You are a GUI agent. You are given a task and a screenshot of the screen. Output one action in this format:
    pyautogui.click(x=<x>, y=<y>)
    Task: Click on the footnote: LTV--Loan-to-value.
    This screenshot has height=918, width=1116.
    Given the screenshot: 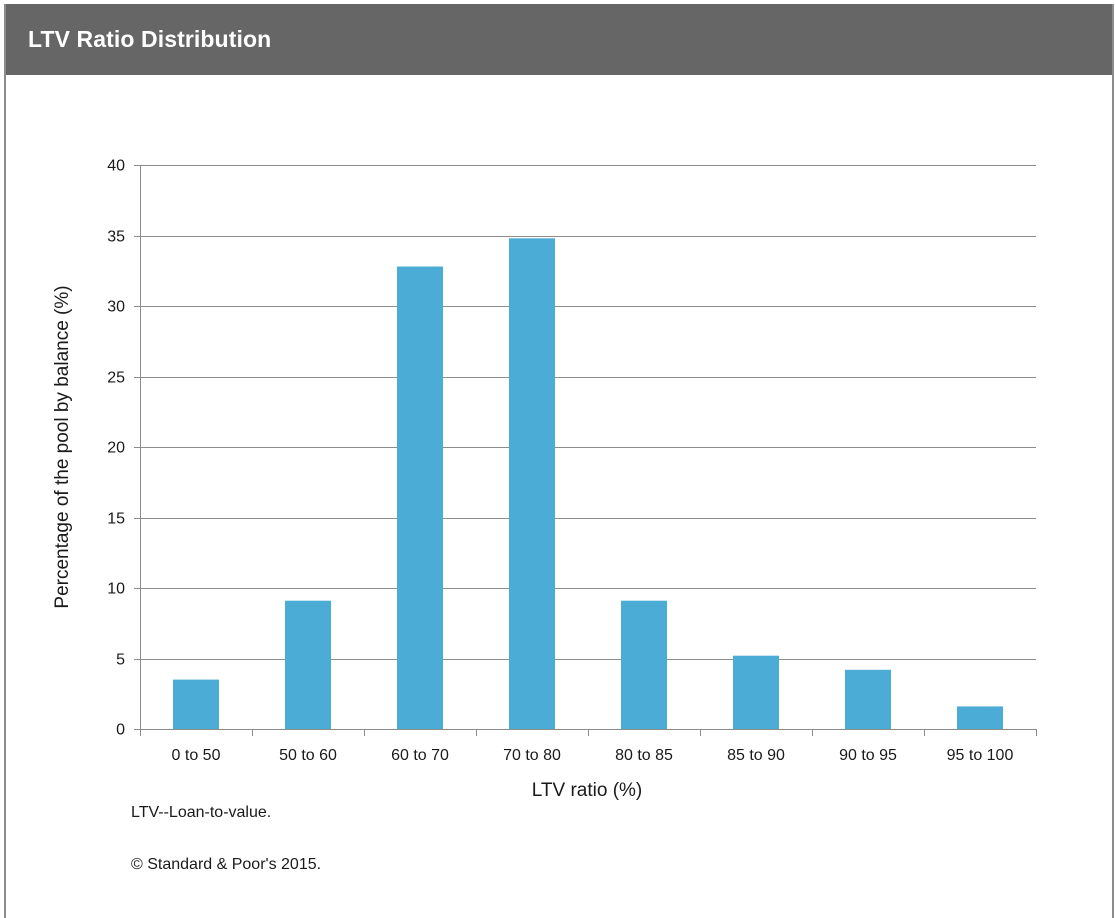 What is the action you would take?
    pyautogui.click(x=201, y=812)
    